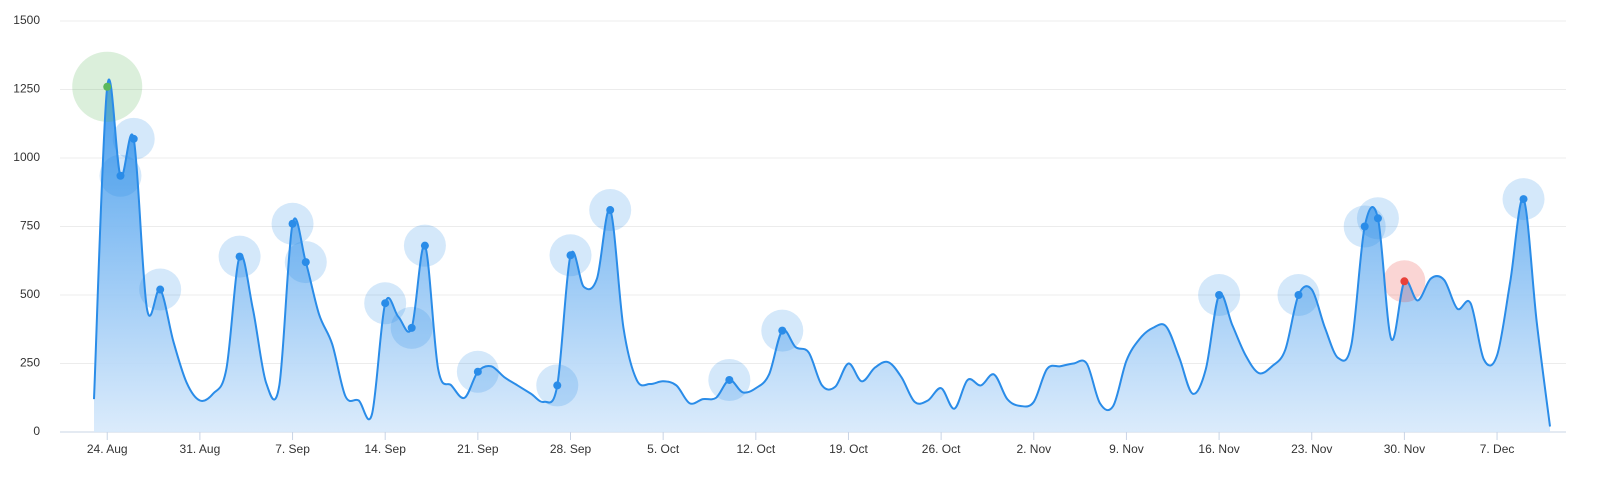 The width and height of the screenshot is (1604, 478). Describe the element at coordinates (1404, 449) in the screenshot. I see `x-tick-label: 30. Nov` at that location.